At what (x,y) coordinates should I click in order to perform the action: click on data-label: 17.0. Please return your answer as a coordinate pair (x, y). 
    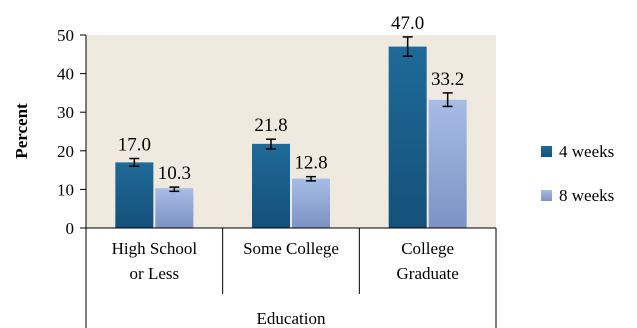
    Looking at the image, I should click on (134, 145).